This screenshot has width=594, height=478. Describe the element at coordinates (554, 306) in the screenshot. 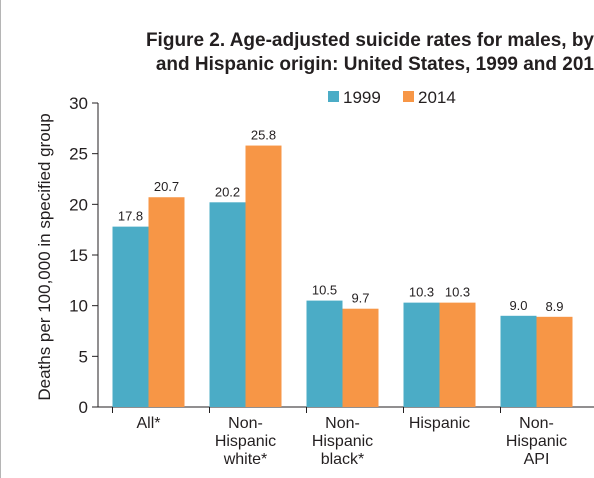

I see `data-label: 8.9` at that location.